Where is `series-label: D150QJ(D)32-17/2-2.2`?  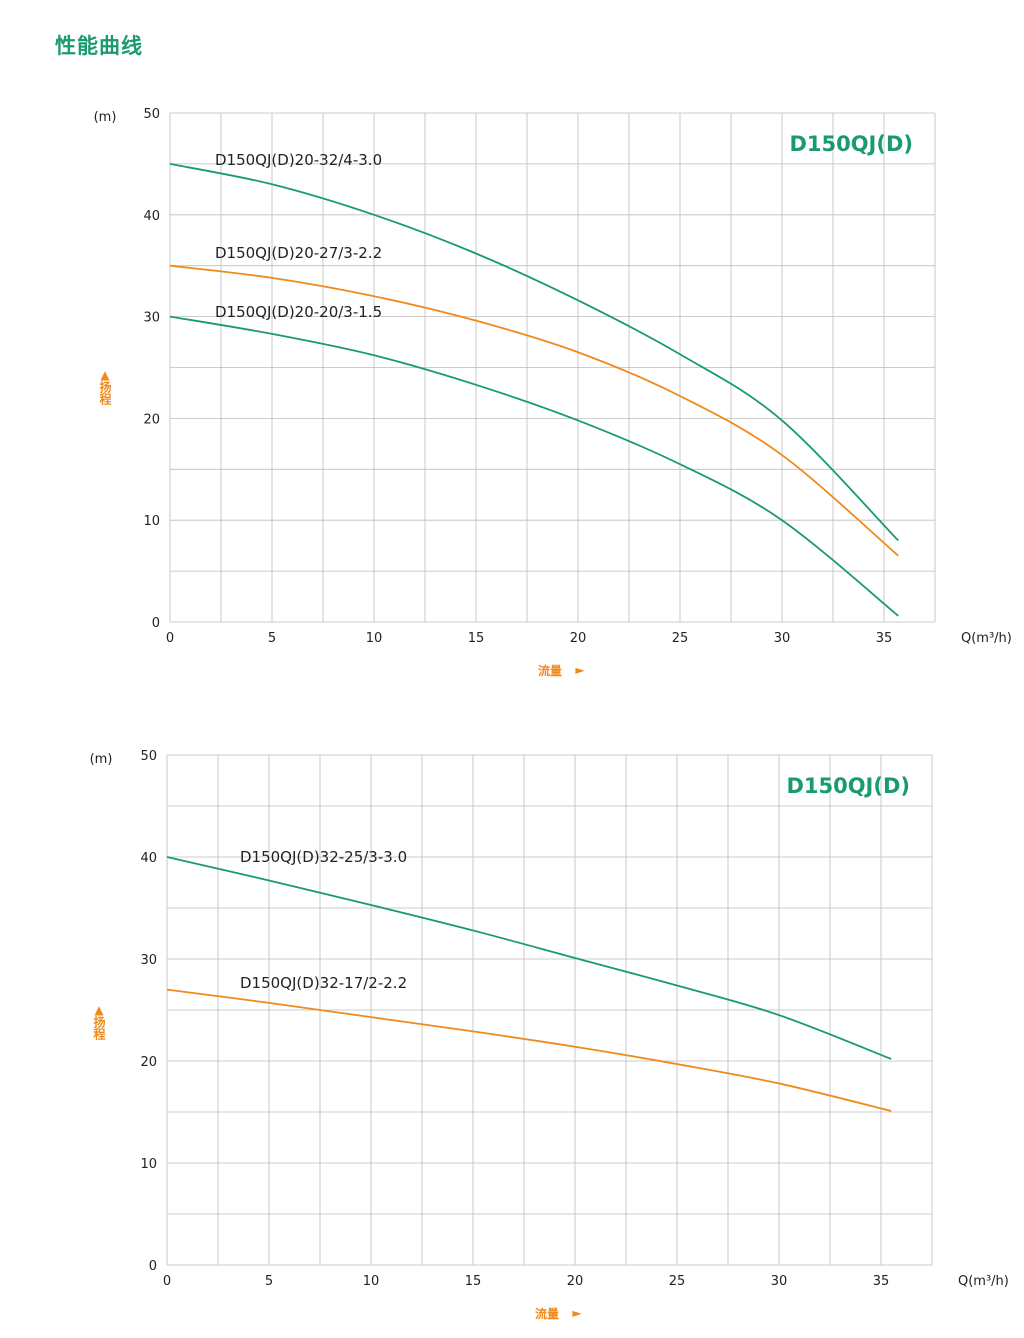
series-label: D150QJ(D)32-17/2-2.2 is located at coordinates (323, 983).